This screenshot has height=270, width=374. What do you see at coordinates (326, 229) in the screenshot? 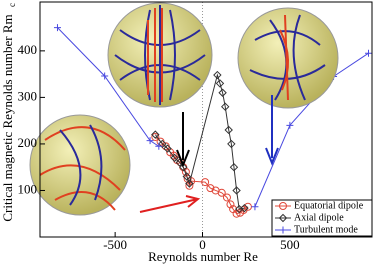
I see `legend-label: Turbulent mode` at bounding box center [326, 229].